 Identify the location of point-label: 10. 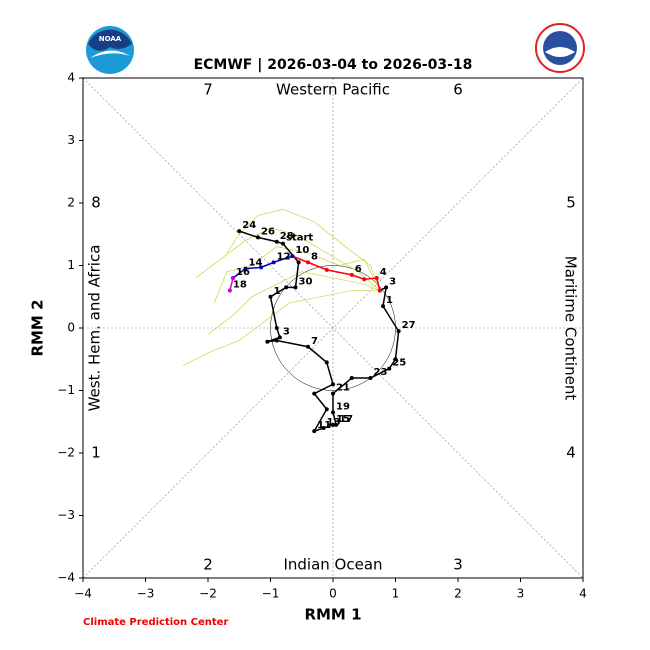
(302, 250).